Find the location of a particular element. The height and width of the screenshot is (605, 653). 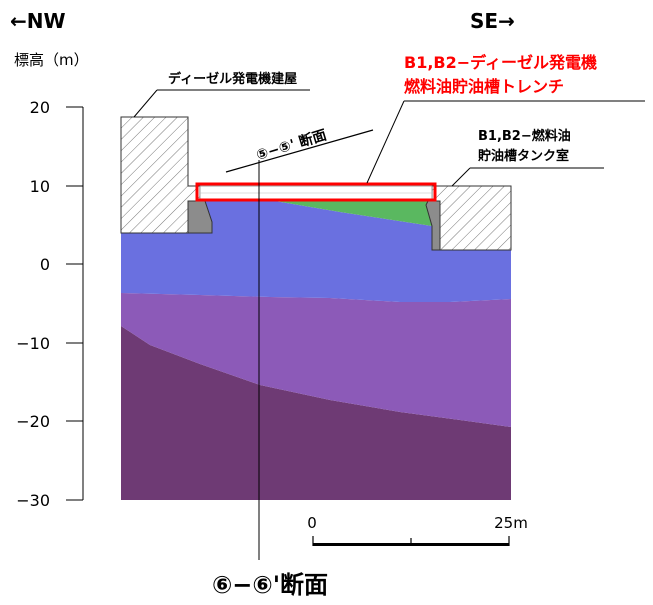

scale-start-label: 0 is located at coordinates (312, 523).